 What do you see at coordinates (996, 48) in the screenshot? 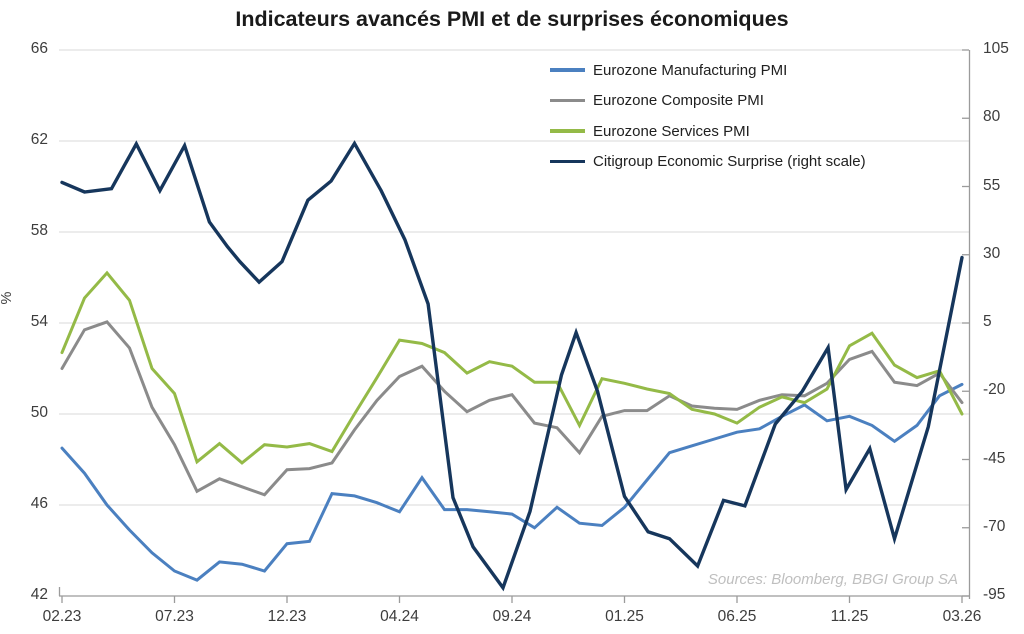
I see `y-right-tick-label: 105` at bounding box center [996, 48].